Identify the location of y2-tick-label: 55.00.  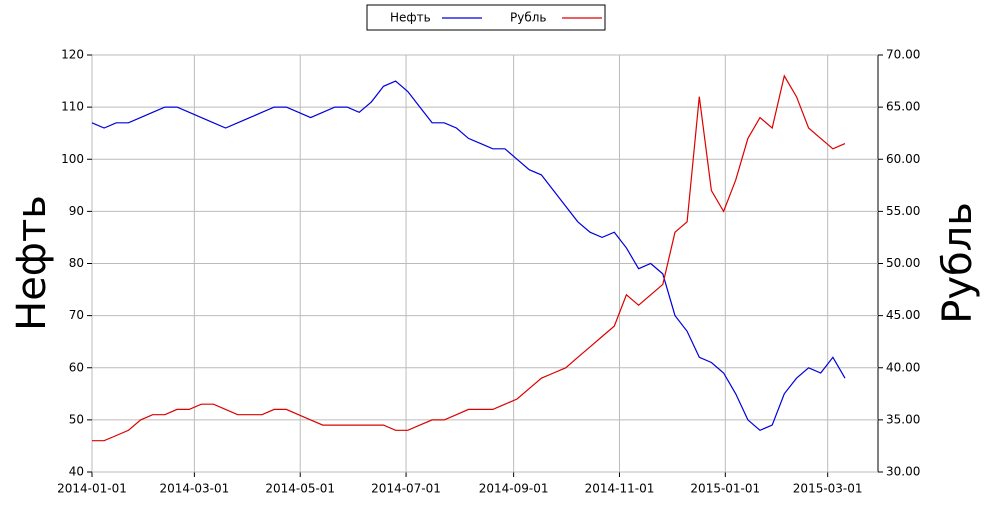
(903, 211).